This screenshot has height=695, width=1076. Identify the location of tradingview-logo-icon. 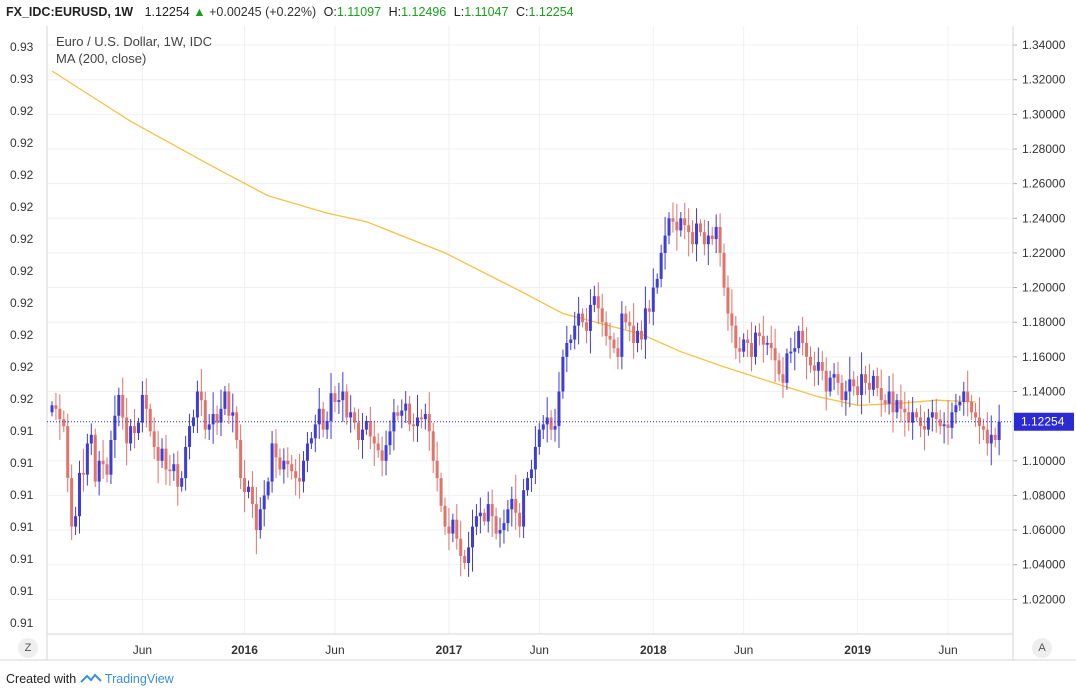
(90, 679).